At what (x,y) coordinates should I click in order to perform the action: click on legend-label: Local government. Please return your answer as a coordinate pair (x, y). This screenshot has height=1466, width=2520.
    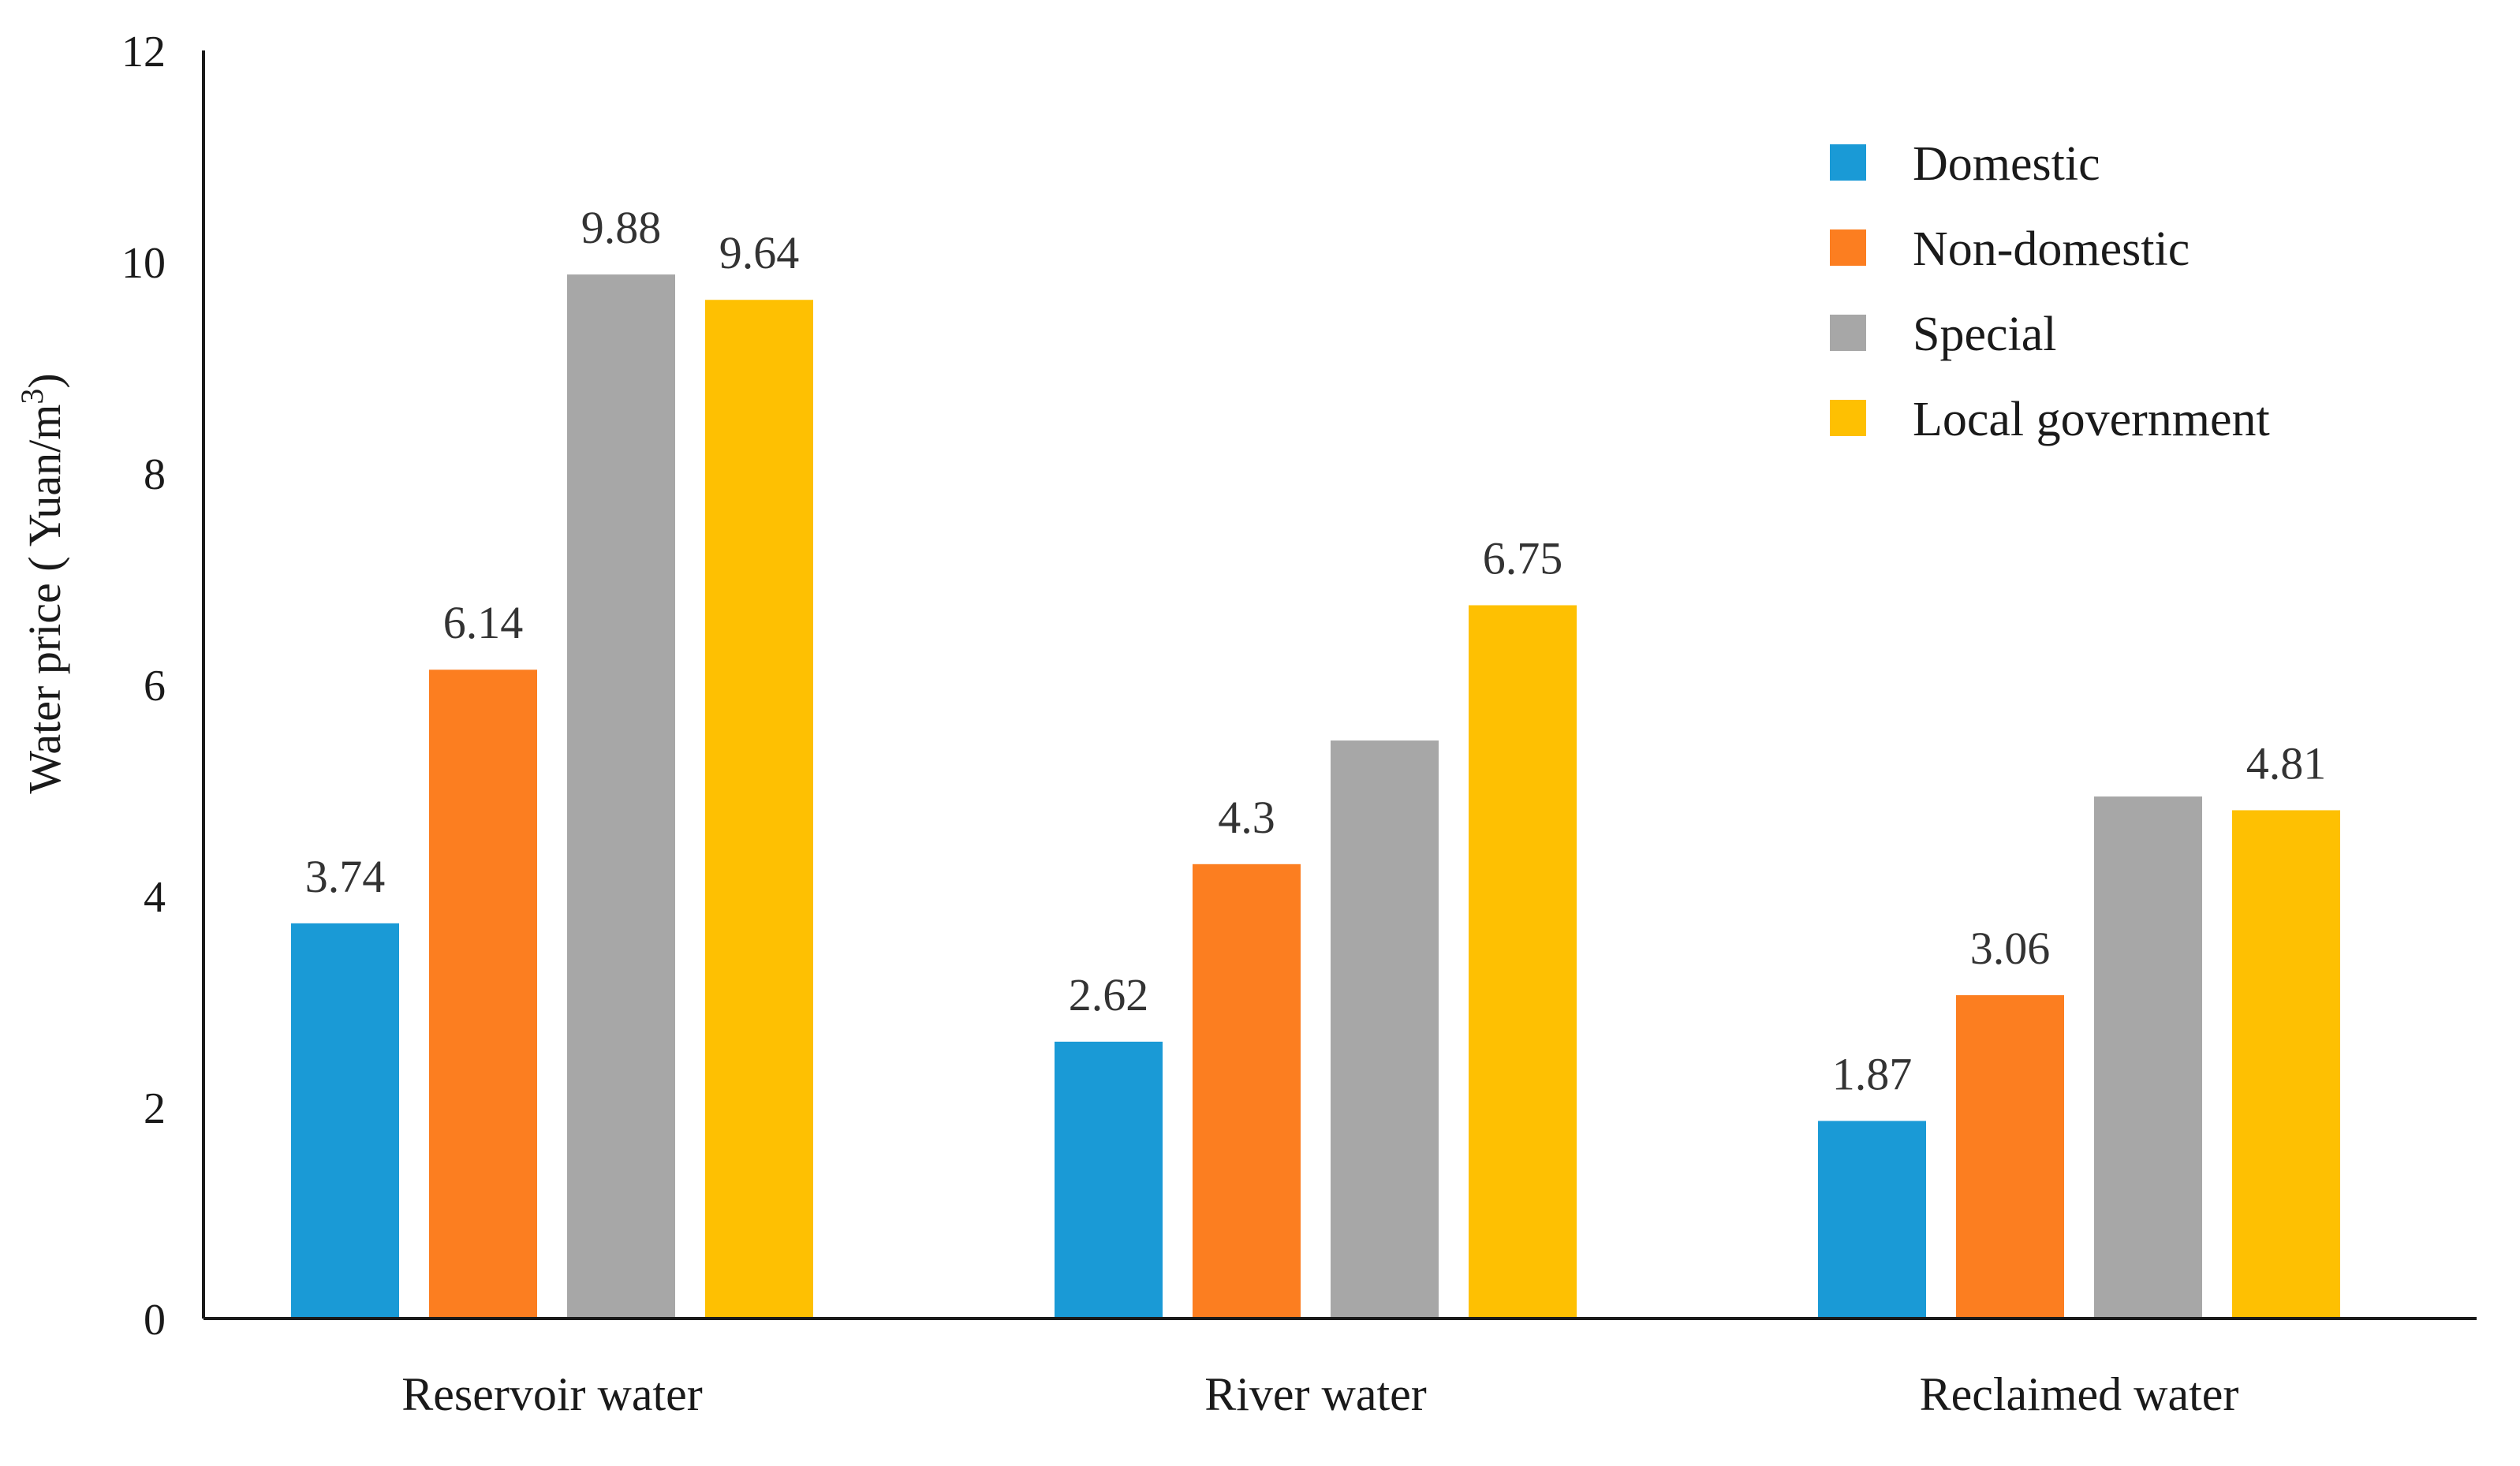
    Looking at the image, I should click on (2091, 419).